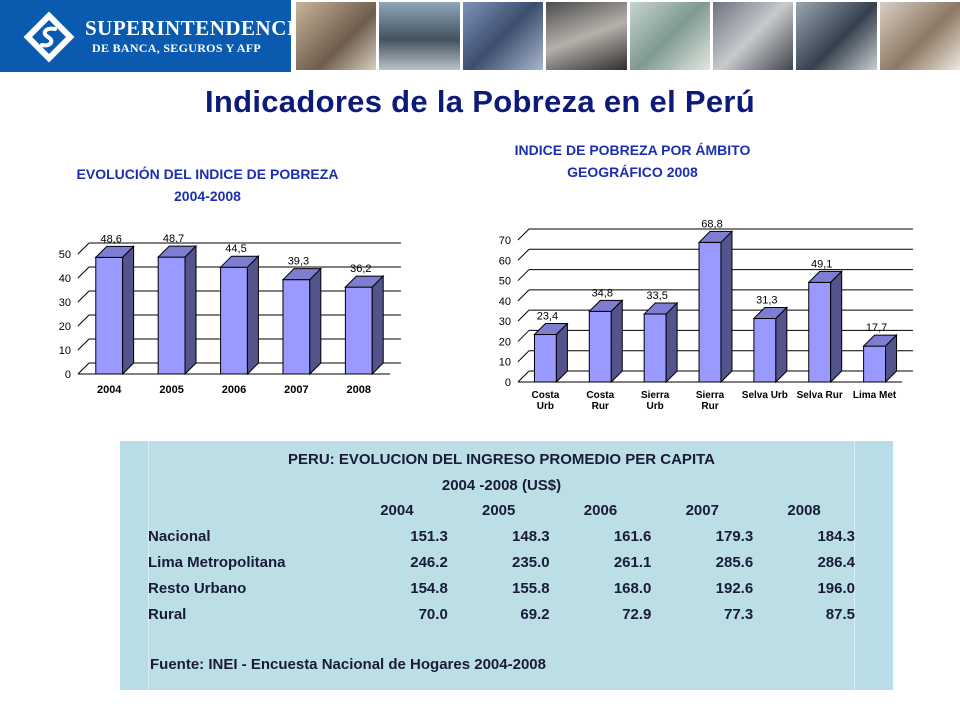  Describe the element at coordinates (632, 536) in the screenshot. I see `table-cell: 161.6` at that location.